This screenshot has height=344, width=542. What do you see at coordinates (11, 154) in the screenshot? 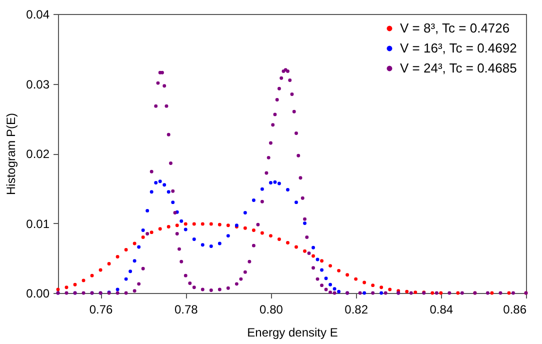
I see `y-axis-title: Histogram P(E)` at bounding box center [11, 154].